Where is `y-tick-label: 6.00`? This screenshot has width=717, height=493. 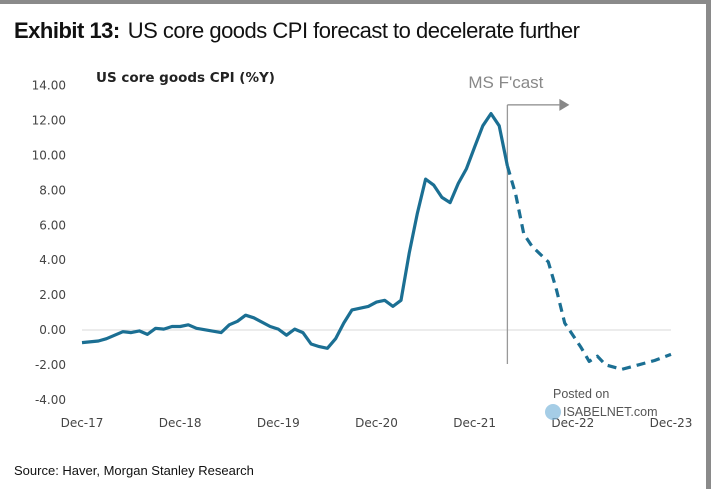
y-tick-label: 6.00 is located at coordinates (52, 225).